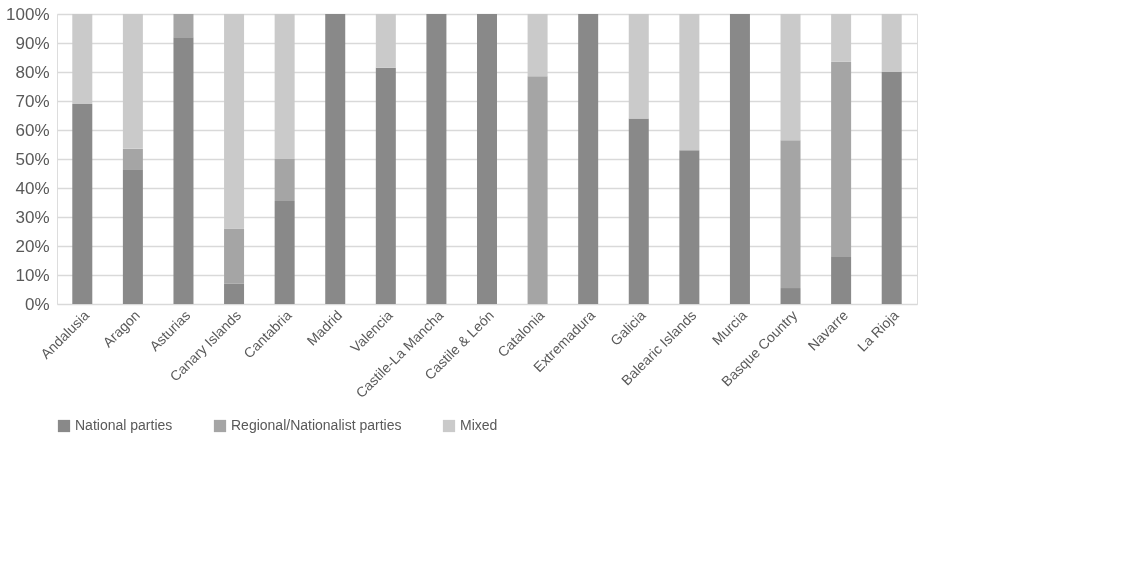 Image resolution: width=1127 pixels, height=585 pixels. What do you see at coordinates (32, 159) in the screenshot?
I see `y-tick-label: 50%` at bounding box center [32, 159].